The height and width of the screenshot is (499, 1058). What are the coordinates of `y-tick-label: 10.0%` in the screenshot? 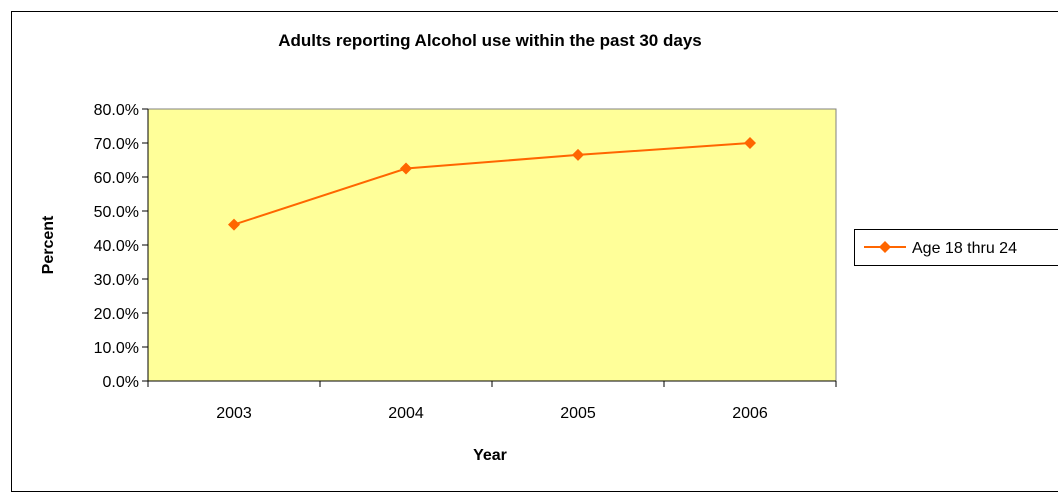 It's located at (116, 348).